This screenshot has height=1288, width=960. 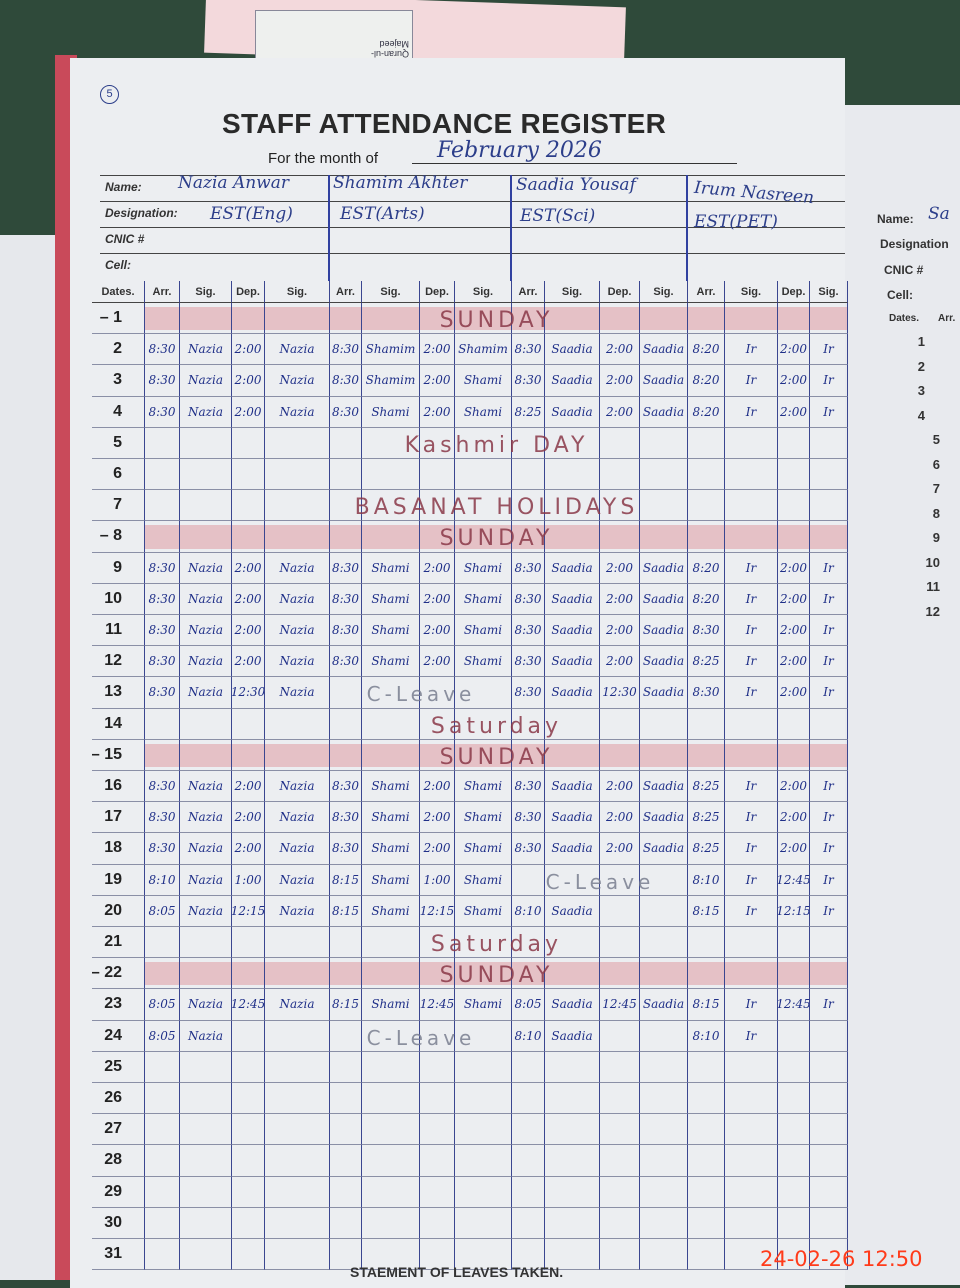 What do you see at coordinates (30, 757) in the screenshot?
I see `previous-page` at bounding box center [30, 757].